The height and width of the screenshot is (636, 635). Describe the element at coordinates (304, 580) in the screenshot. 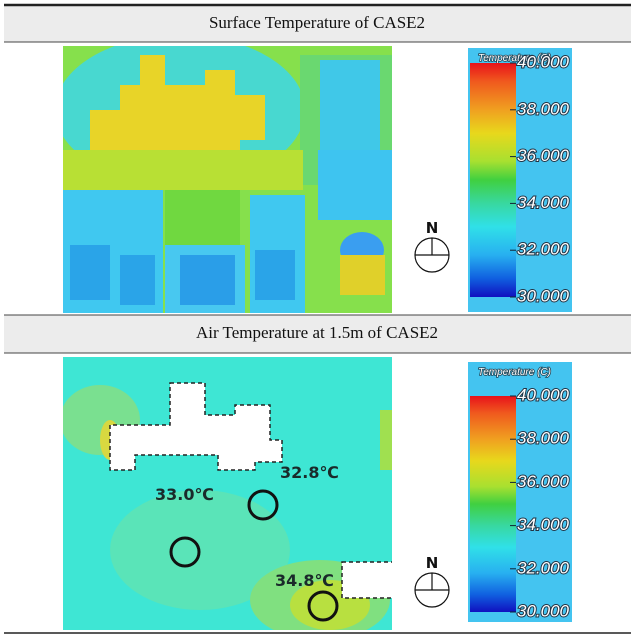

I see `annotation: 34.8℃` at that location.